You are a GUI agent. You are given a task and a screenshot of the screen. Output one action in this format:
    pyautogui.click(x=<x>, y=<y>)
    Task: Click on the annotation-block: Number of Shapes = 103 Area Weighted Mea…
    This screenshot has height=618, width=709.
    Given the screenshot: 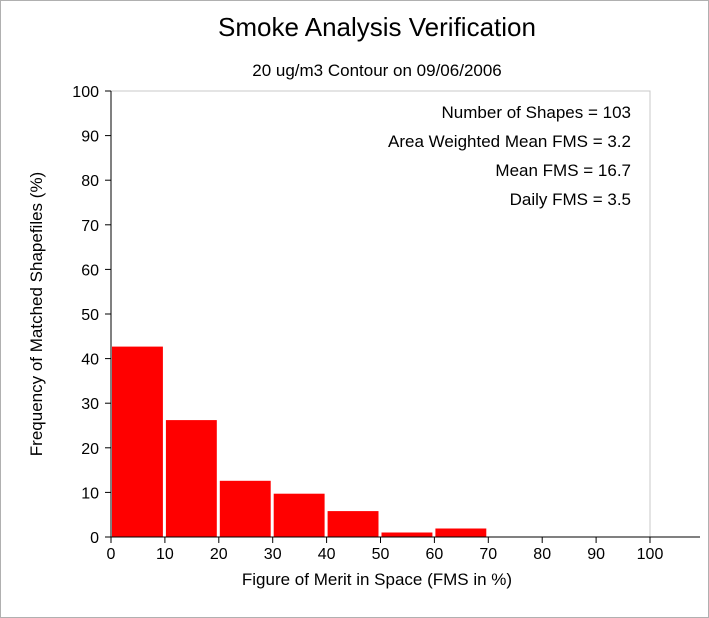 What is the action you would take?
    pyautogui.click(x=509, y=156)
    